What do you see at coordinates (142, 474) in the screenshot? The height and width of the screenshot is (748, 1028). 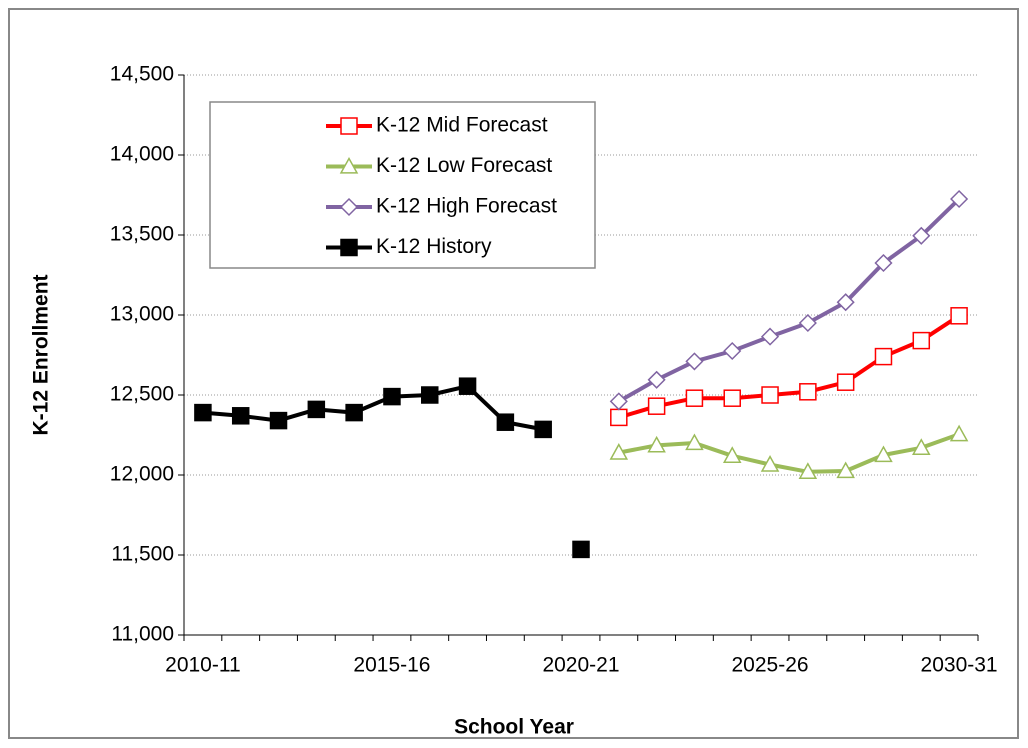 I see `y-tick-label: 12,000` at bounding box center [142, 474].